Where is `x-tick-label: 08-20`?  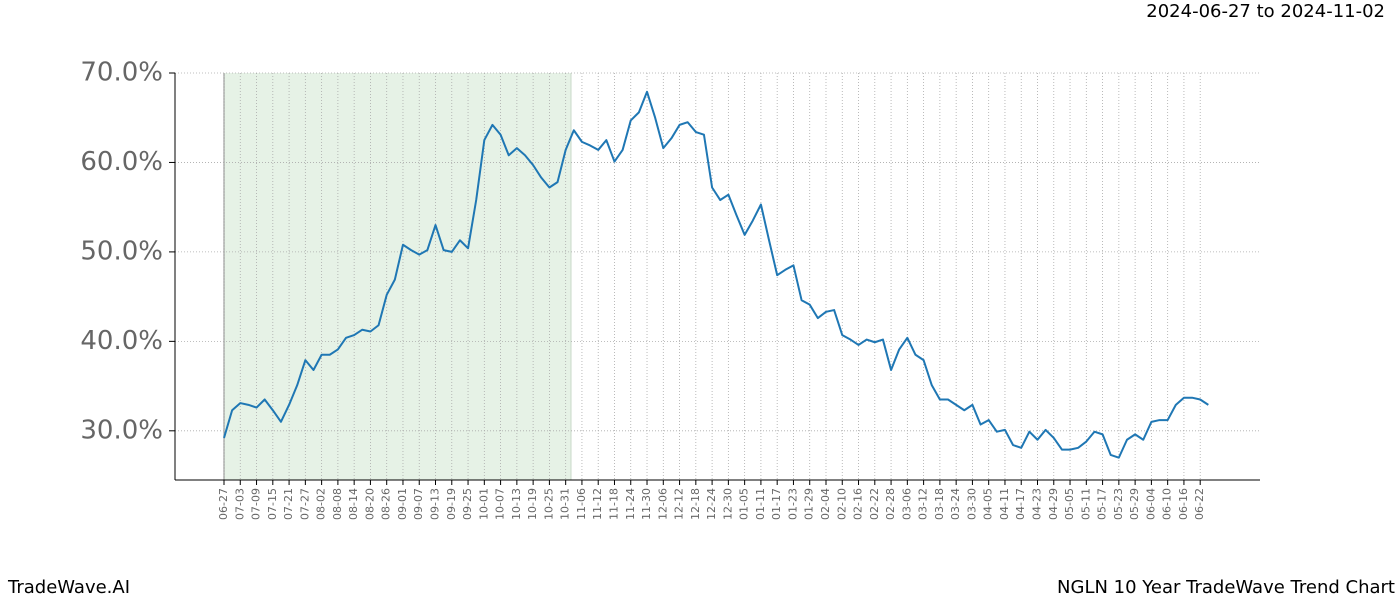
x-tick-label: 08-20 is located at coordinates (369, 504).